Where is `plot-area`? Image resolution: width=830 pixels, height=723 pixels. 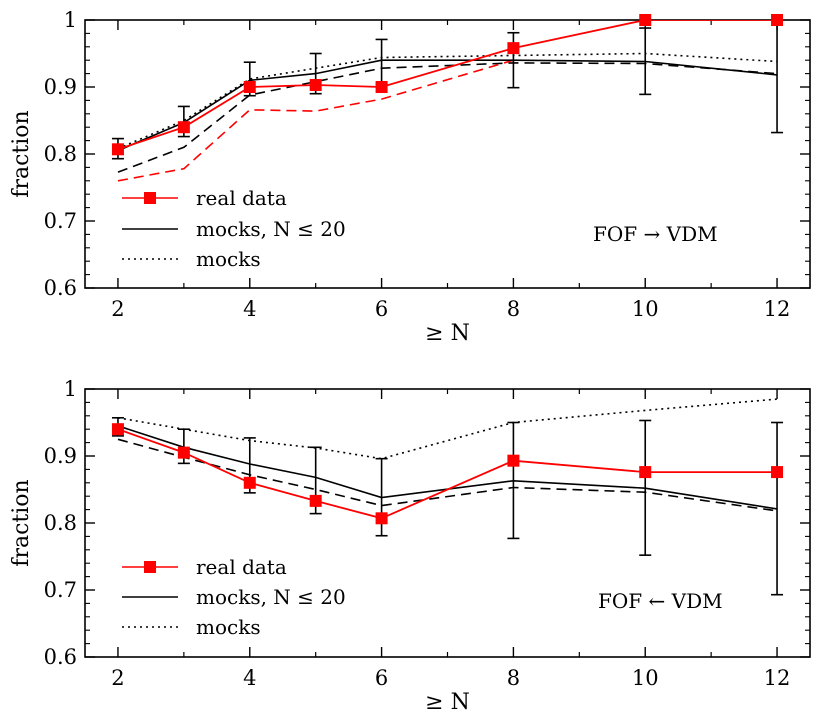 plot-area is located at coordinates (447, 459).